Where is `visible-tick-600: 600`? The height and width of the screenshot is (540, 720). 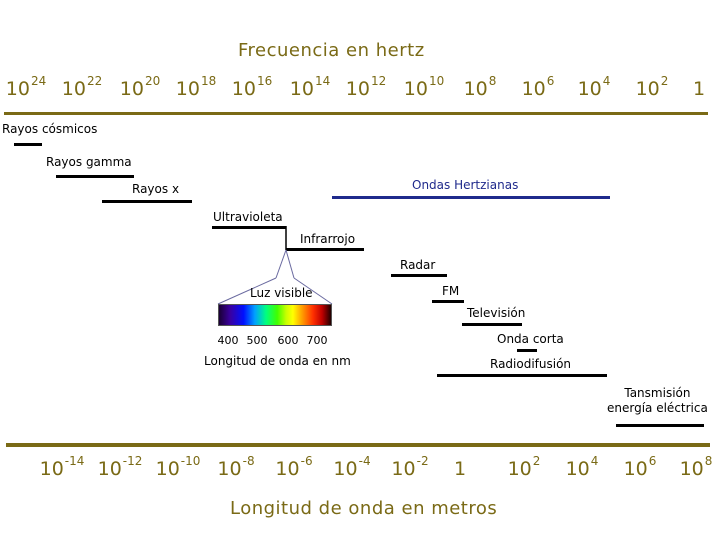 visible-tick-600: 600 is located at coordinates (288, 340).